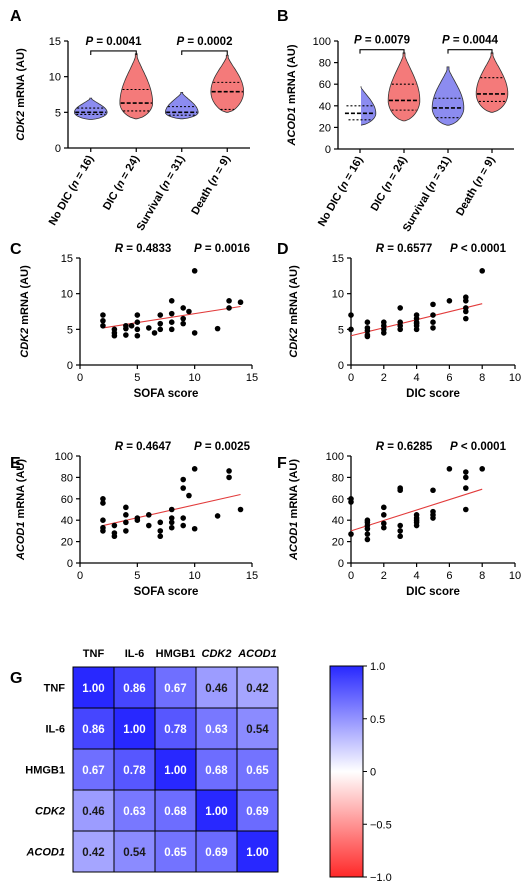 The image size is (528, 895). I want to click on p-statistic: P < 0.0001, so click(478, 249).